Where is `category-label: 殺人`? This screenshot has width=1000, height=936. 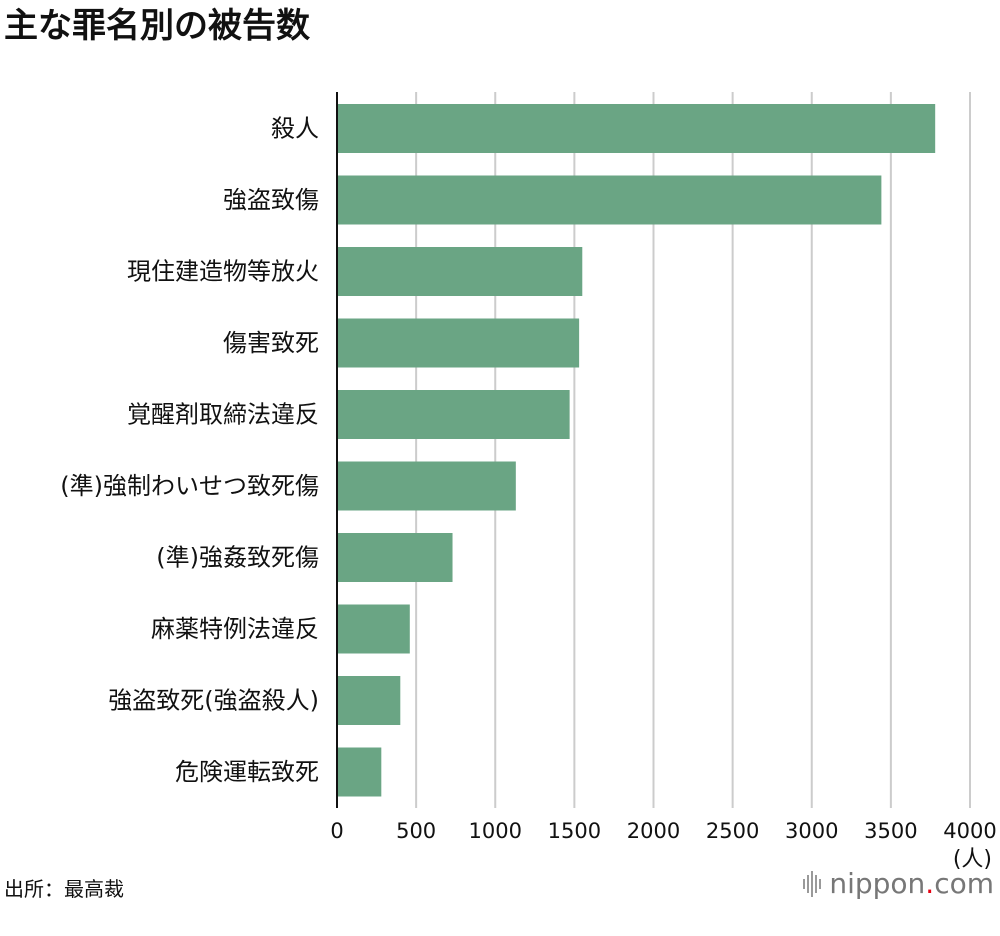 category-label: 殺人 is located at coordinates (295, 129).